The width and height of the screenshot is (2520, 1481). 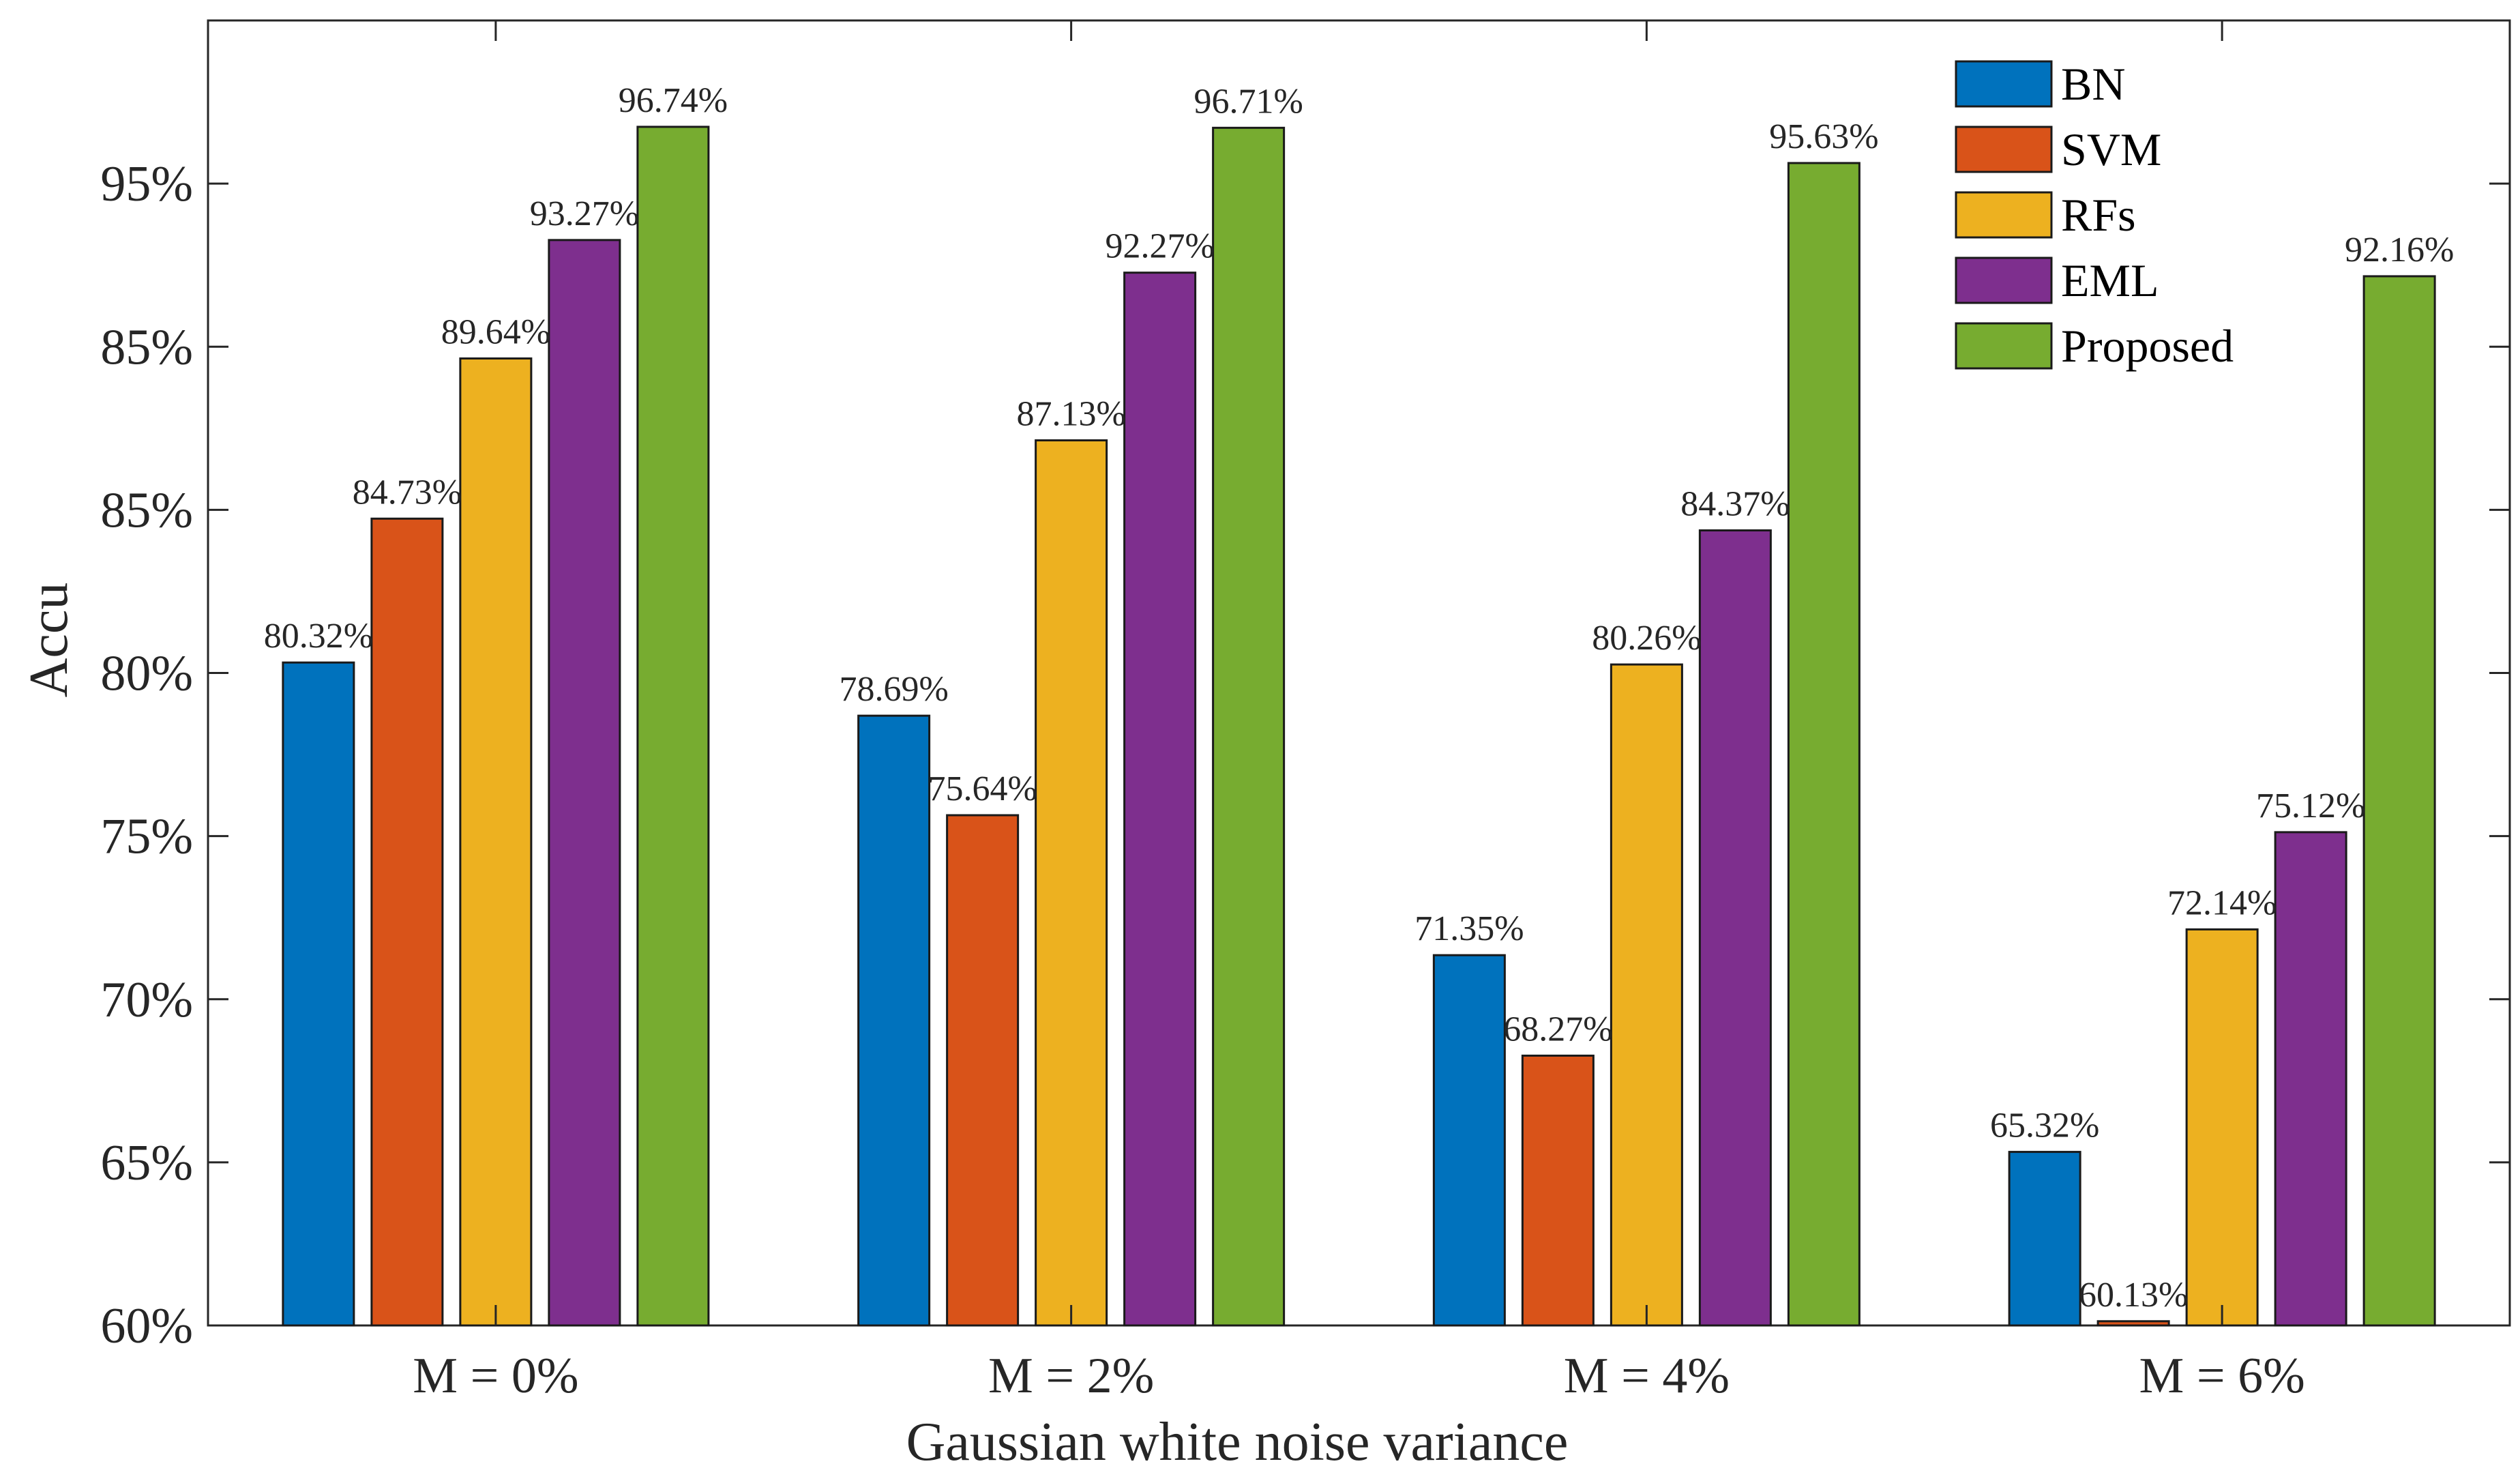 What do you see at coordinates (146, 1163) in the screenshot?
I see `y-tick-label: 65%` at bounding box center [146, 1163].